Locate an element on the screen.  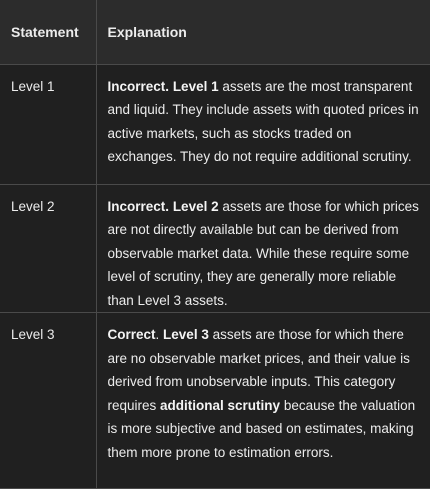
subject-label: Level 1 is located at coordinates (195, 86).